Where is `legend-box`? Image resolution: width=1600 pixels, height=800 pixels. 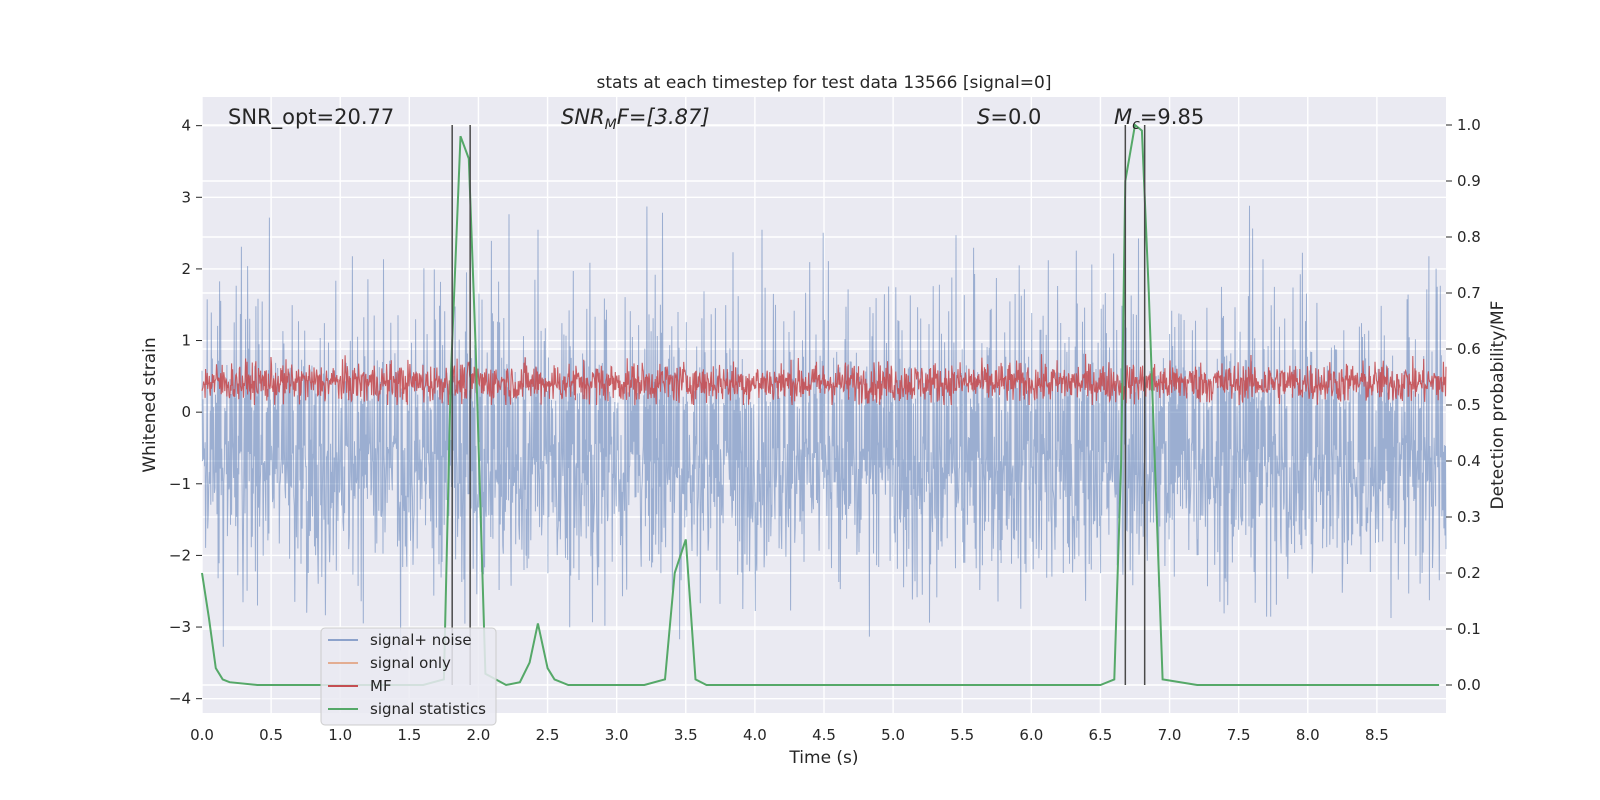 legend-box is located at coordinates (408, 676).